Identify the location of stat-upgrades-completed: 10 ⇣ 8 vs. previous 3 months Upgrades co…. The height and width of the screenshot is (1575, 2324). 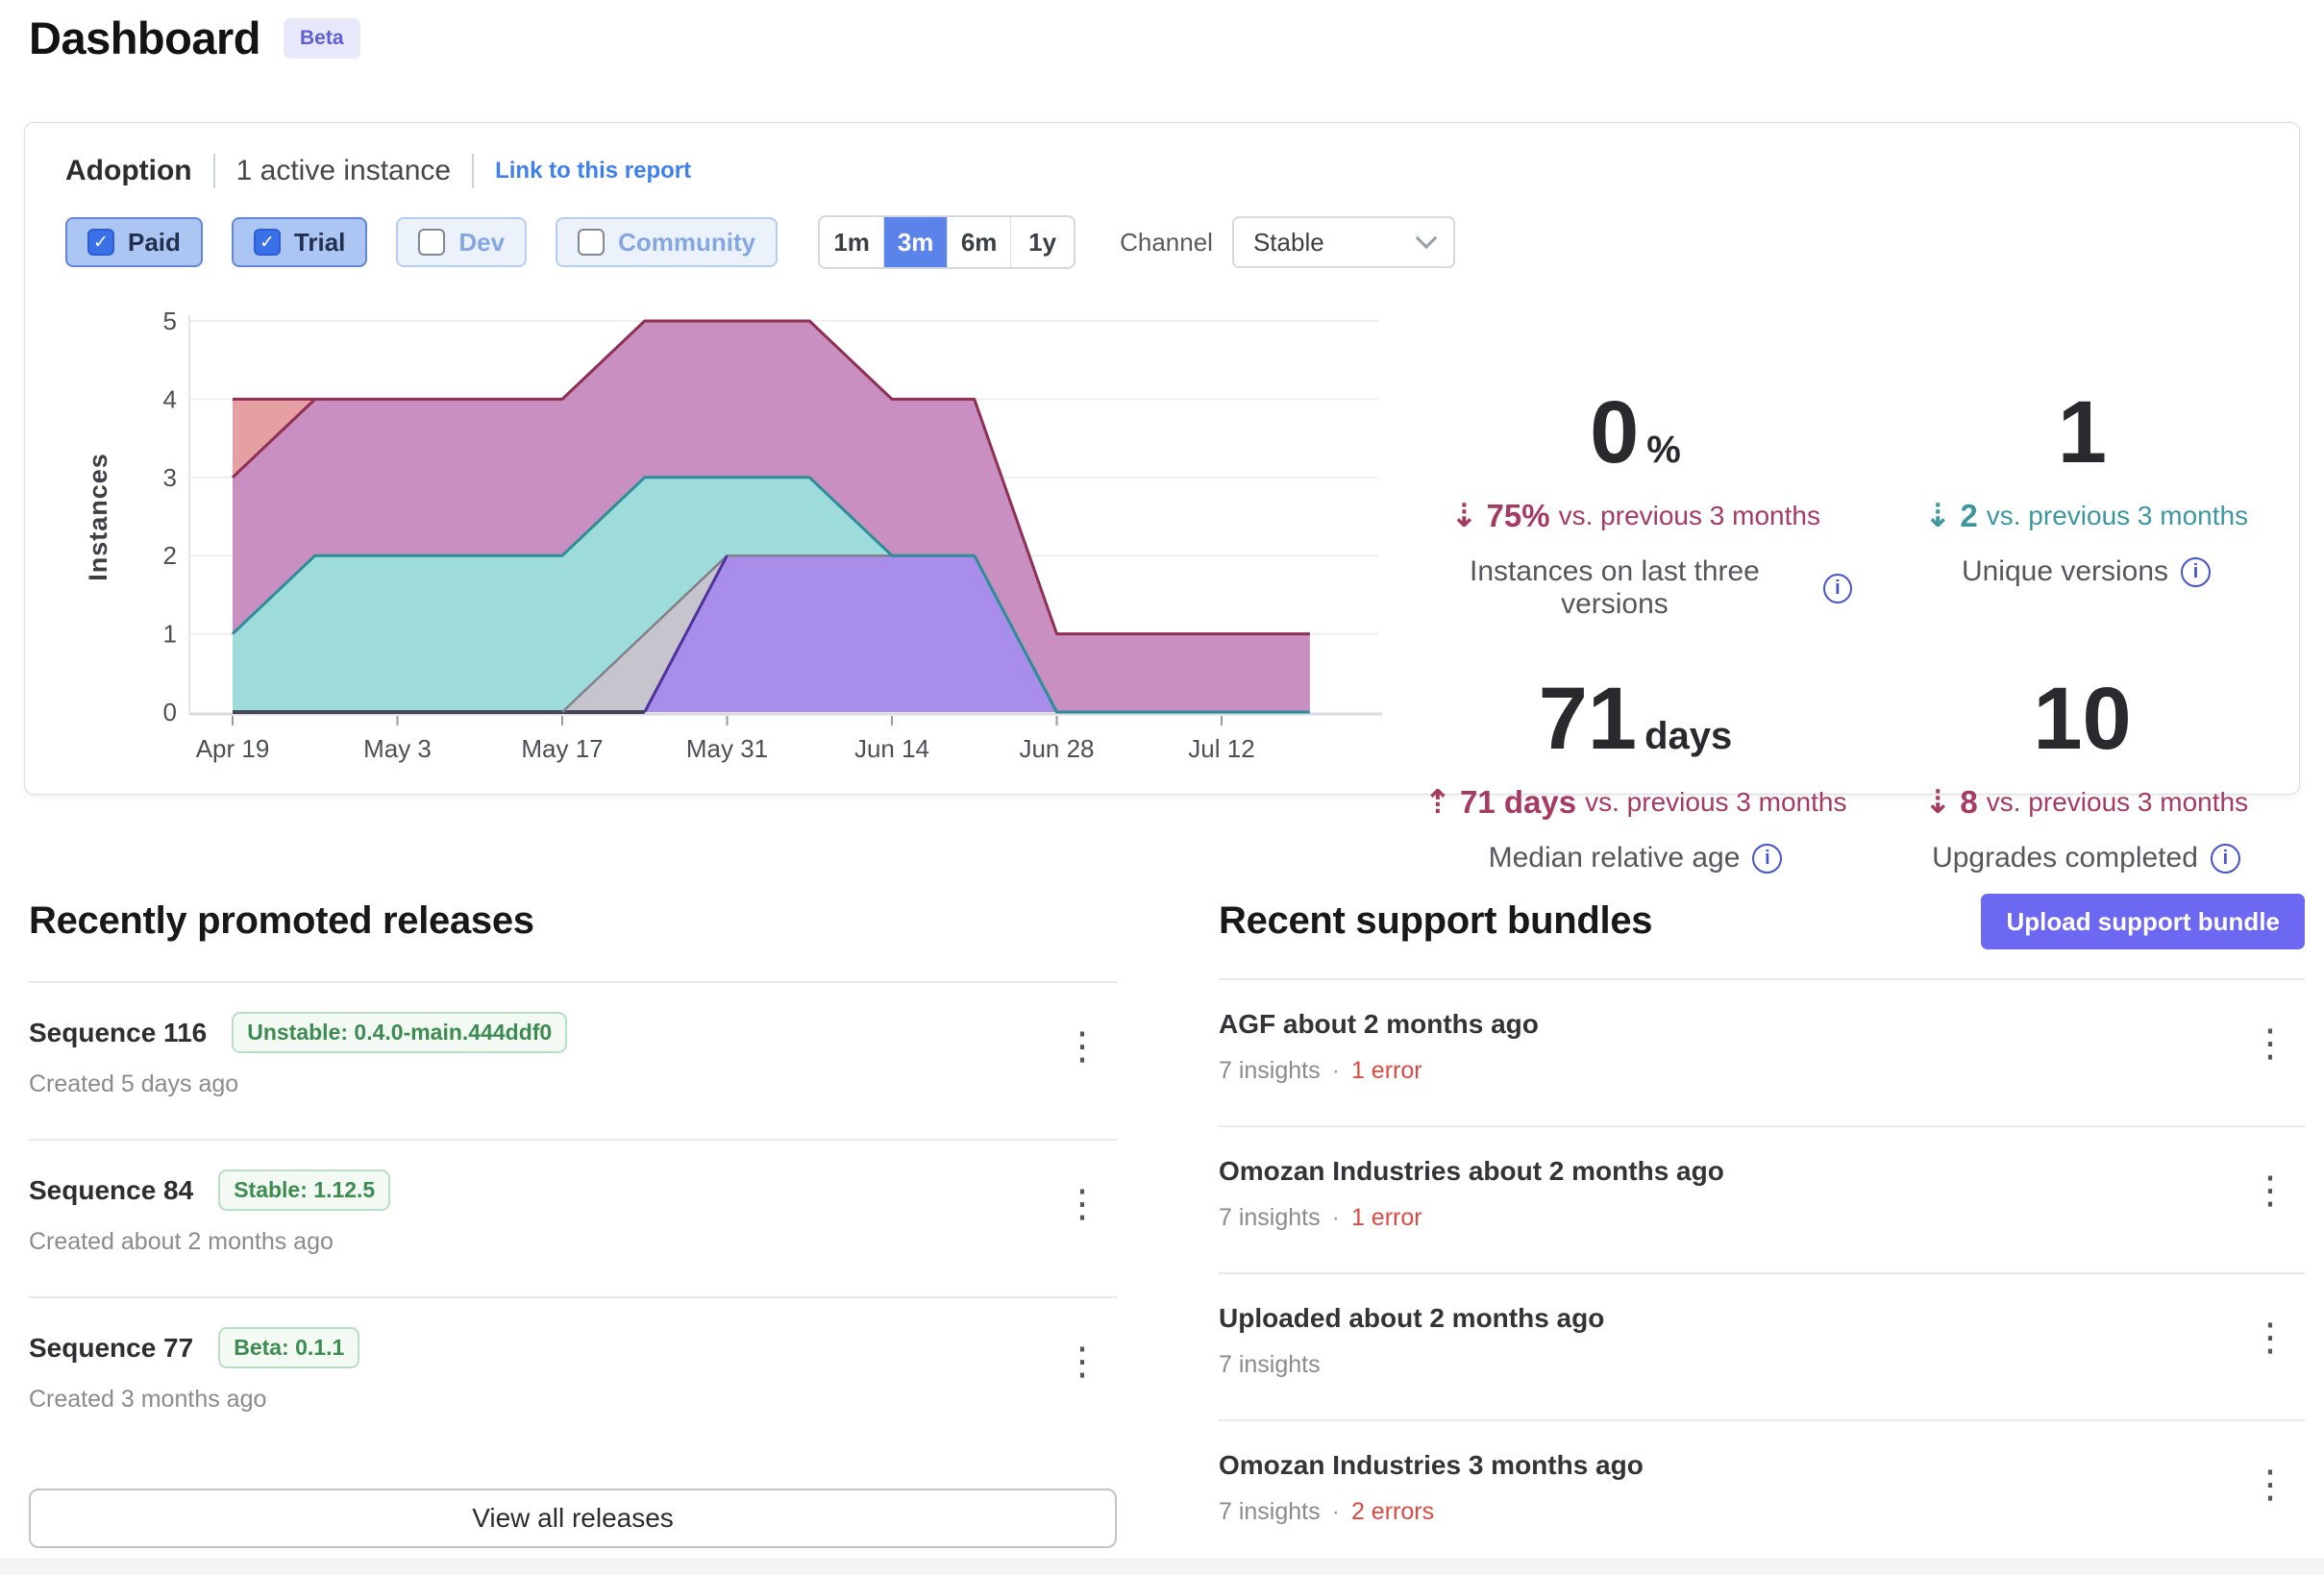
(2086, 774).